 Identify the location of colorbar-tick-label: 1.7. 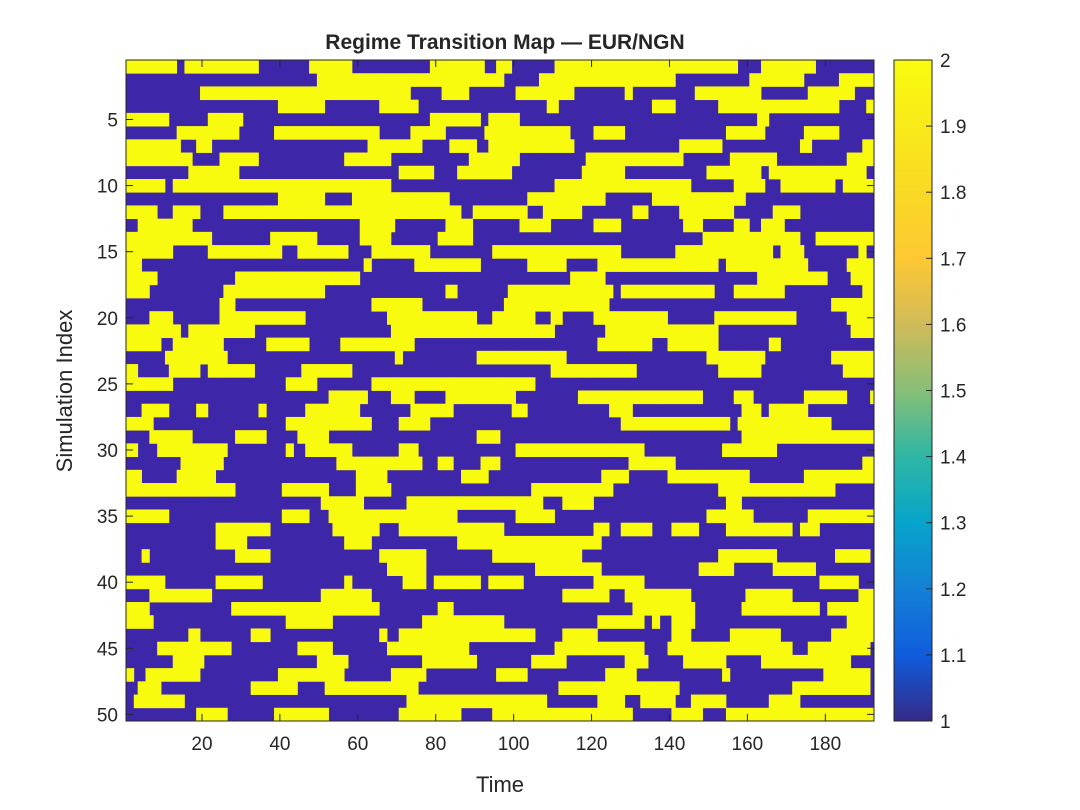
(953, 259).